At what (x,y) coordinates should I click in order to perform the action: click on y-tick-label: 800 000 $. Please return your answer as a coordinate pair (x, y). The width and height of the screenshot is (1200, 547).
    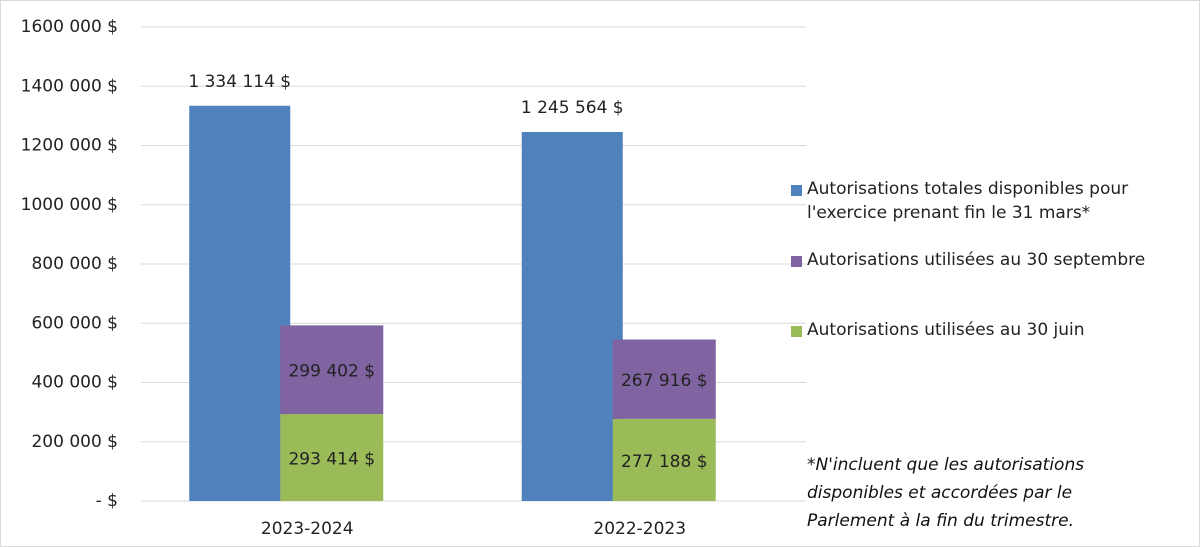
    Looking at the image, I should click on (74, 264).